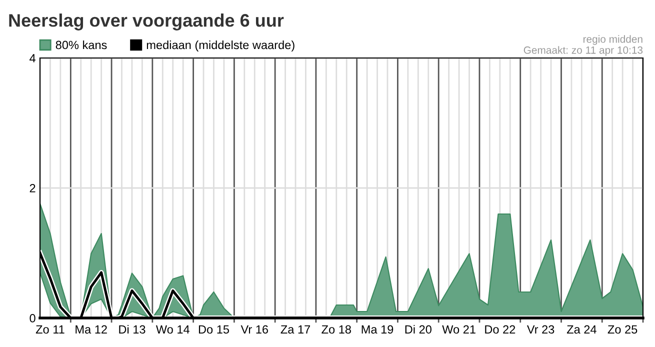 This screenshot has width=655, height=347. I want to click on x-tick-label: Vr 16, so click(254, 329).